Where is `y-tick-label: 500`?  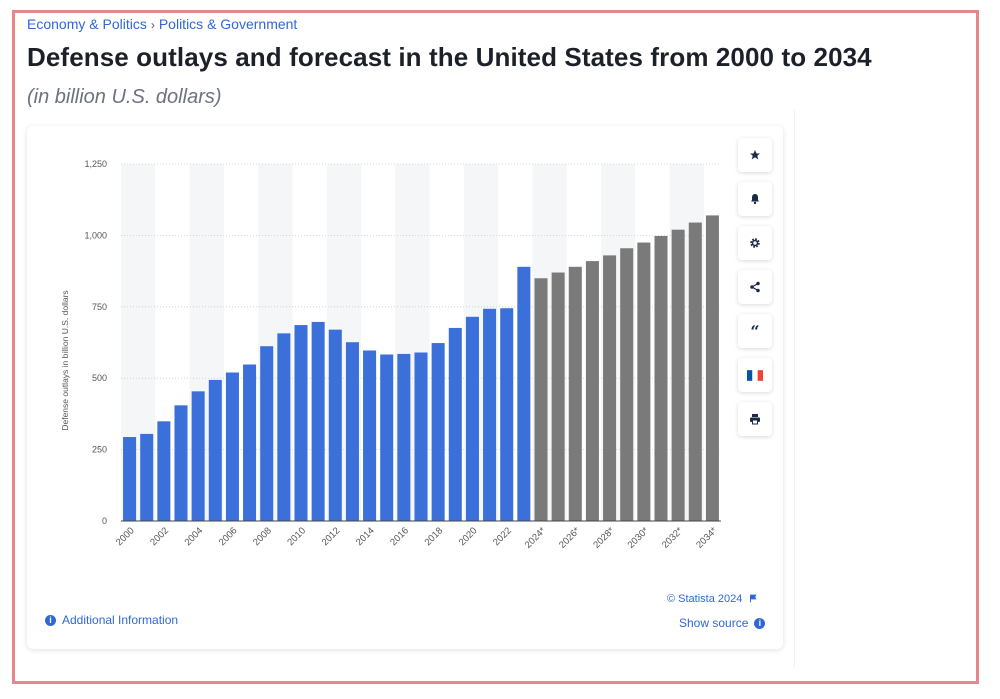
y-tick-label: 500 is located at coordinates (99, 378).